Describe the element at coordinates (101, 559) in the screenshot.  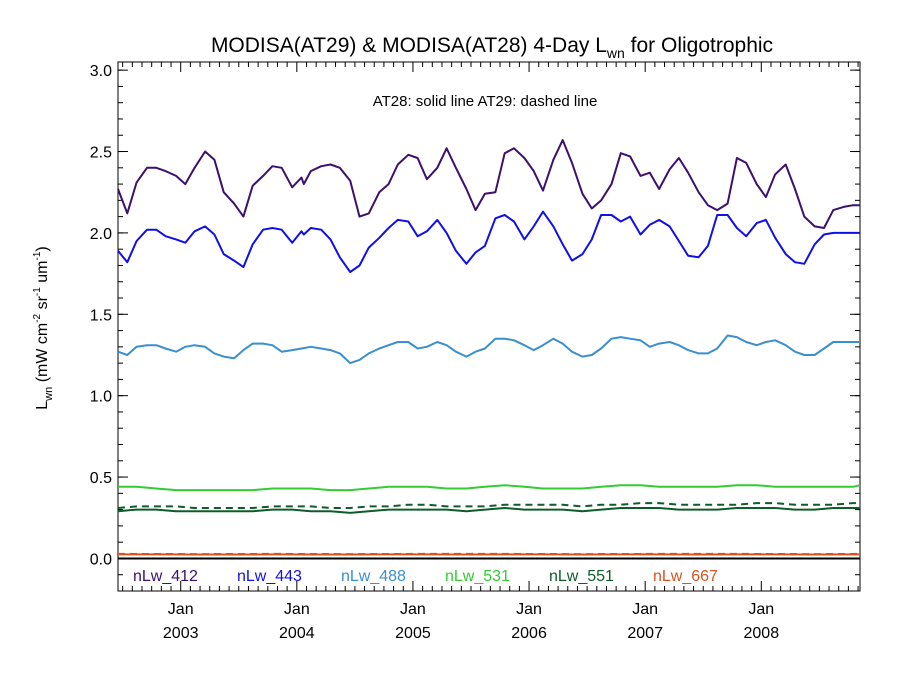
I see `y-tick-label: 0.0` at that location.